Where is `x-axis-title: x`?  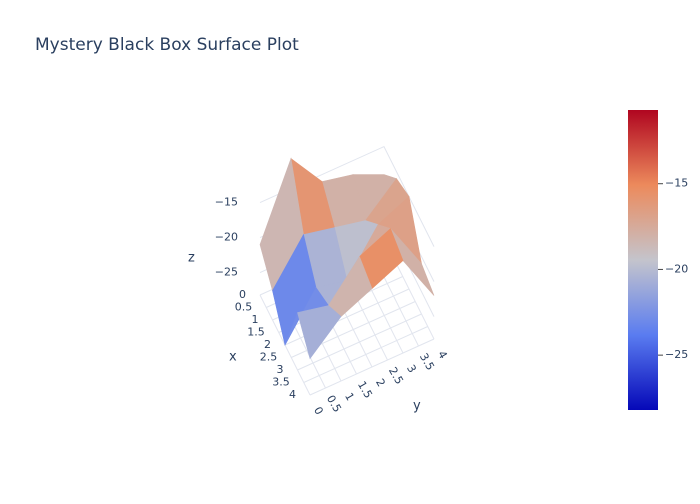
x-axis-title: x is located at coordinates (233, 357).